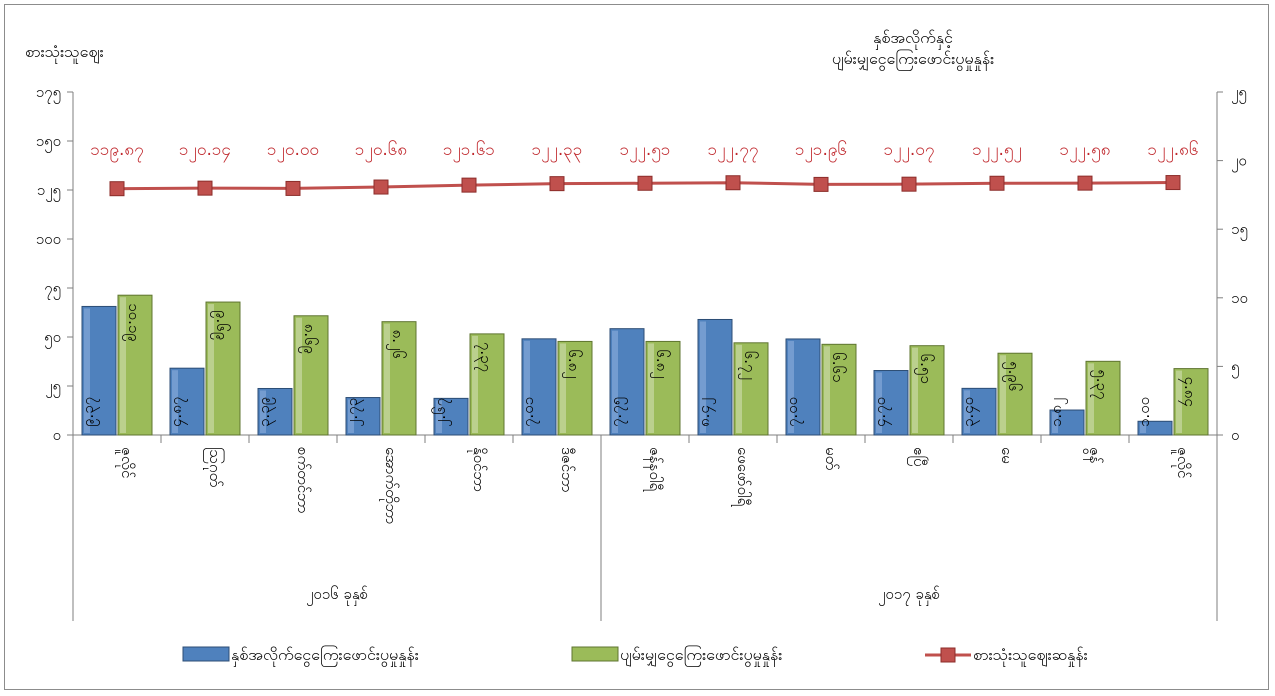 This screenshot has width=1275, height=696. What do you see at coordinates (924, 369) in the screenshot?
I see `average-value-label: ၆.၅၁` at bounding box center [924, 369].